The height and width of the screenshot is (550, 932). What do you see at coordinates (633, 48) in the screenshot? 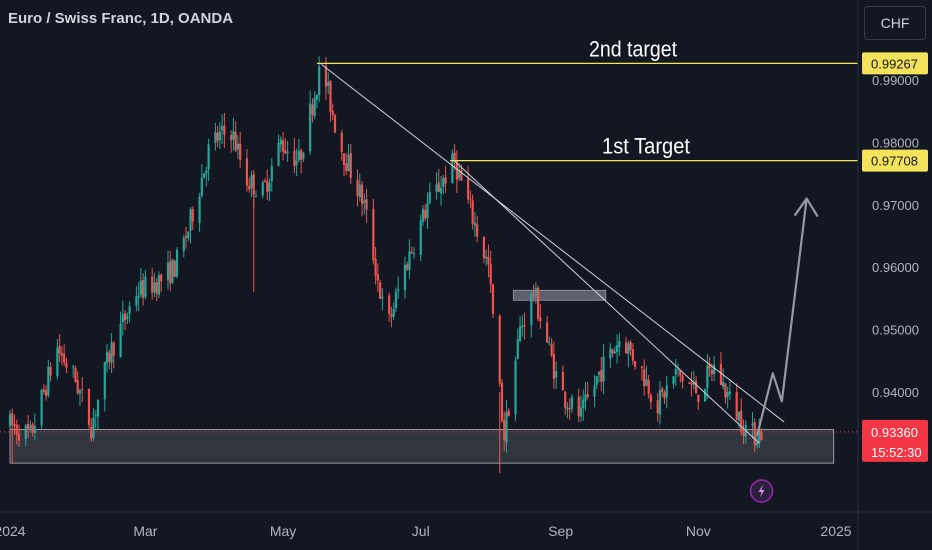
I see `target-label: 2nd target` at bounding box center [633, 48].